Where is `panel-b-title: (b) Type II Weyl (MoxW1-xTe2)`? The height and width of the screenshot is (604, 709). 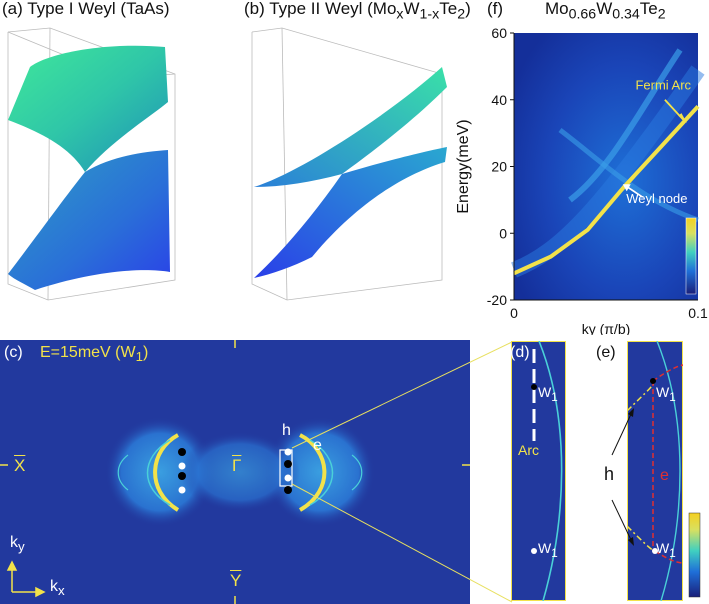 panel-b-title: (b) Type II Weyl (MoxW1-xTe2) is located at coordinates (357, 11).